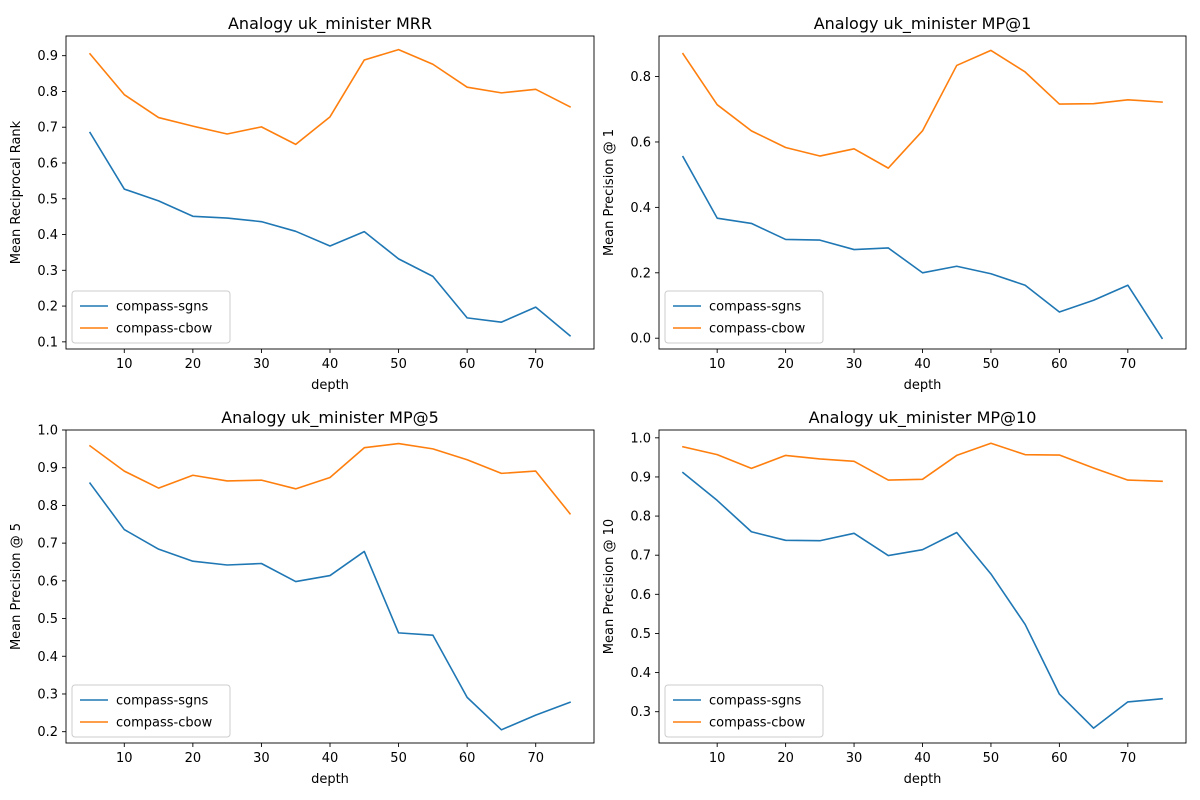  What do you see at coordinates (923, 24) in the screenshot?
I see `chart-title: Analogy uk_minister MP@1` at bounding box center [923, 24].